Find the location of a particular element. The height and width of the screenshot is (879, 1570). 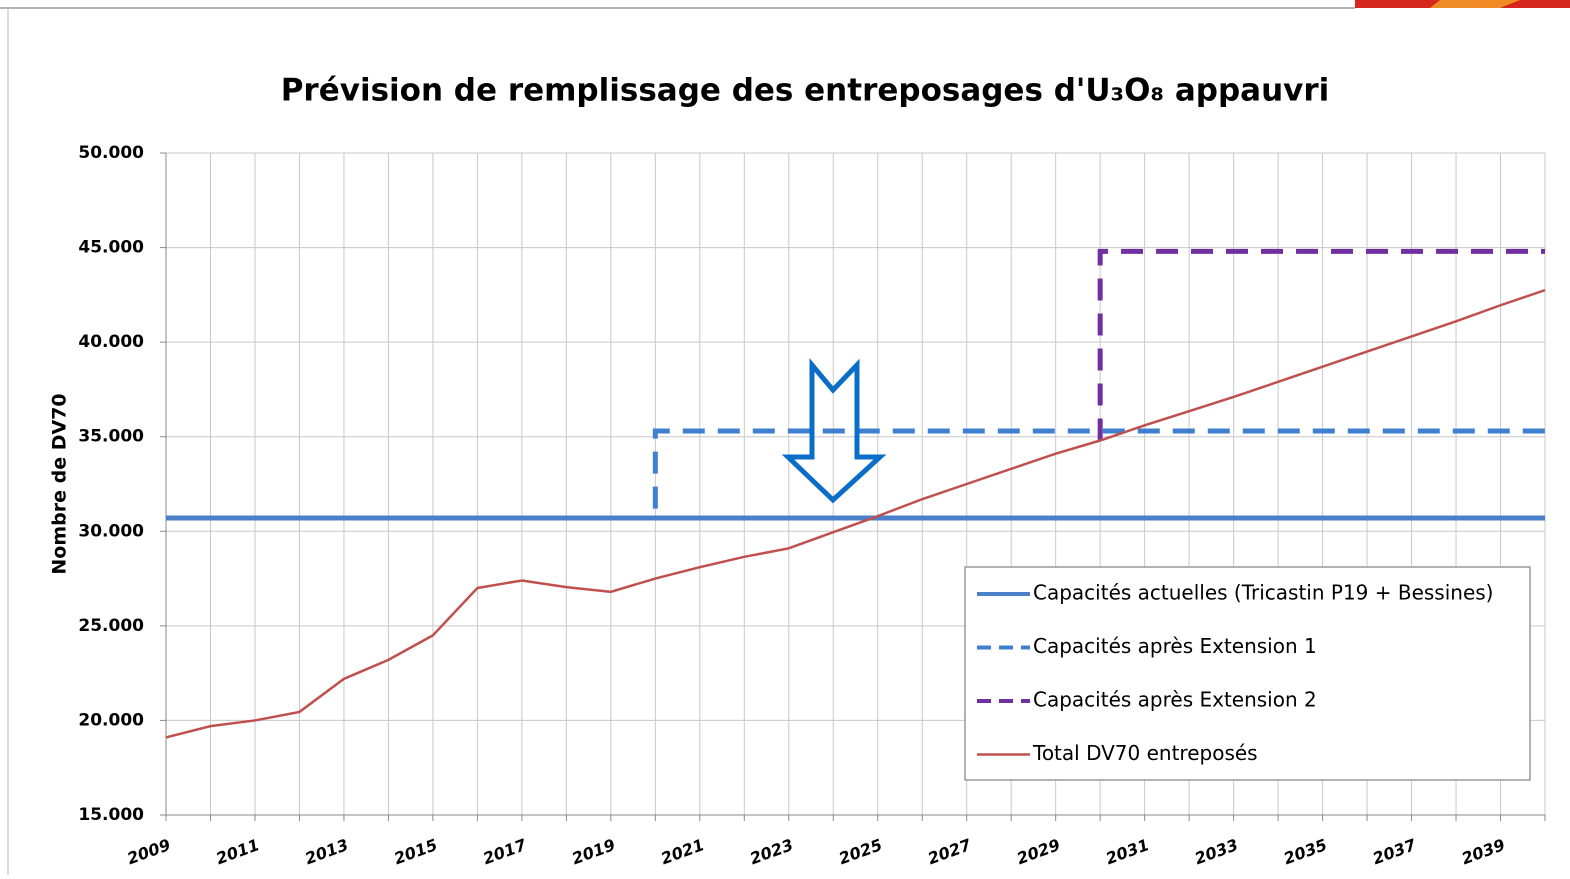

x-tick-label: 2019 is located at coordinates (593, 851).